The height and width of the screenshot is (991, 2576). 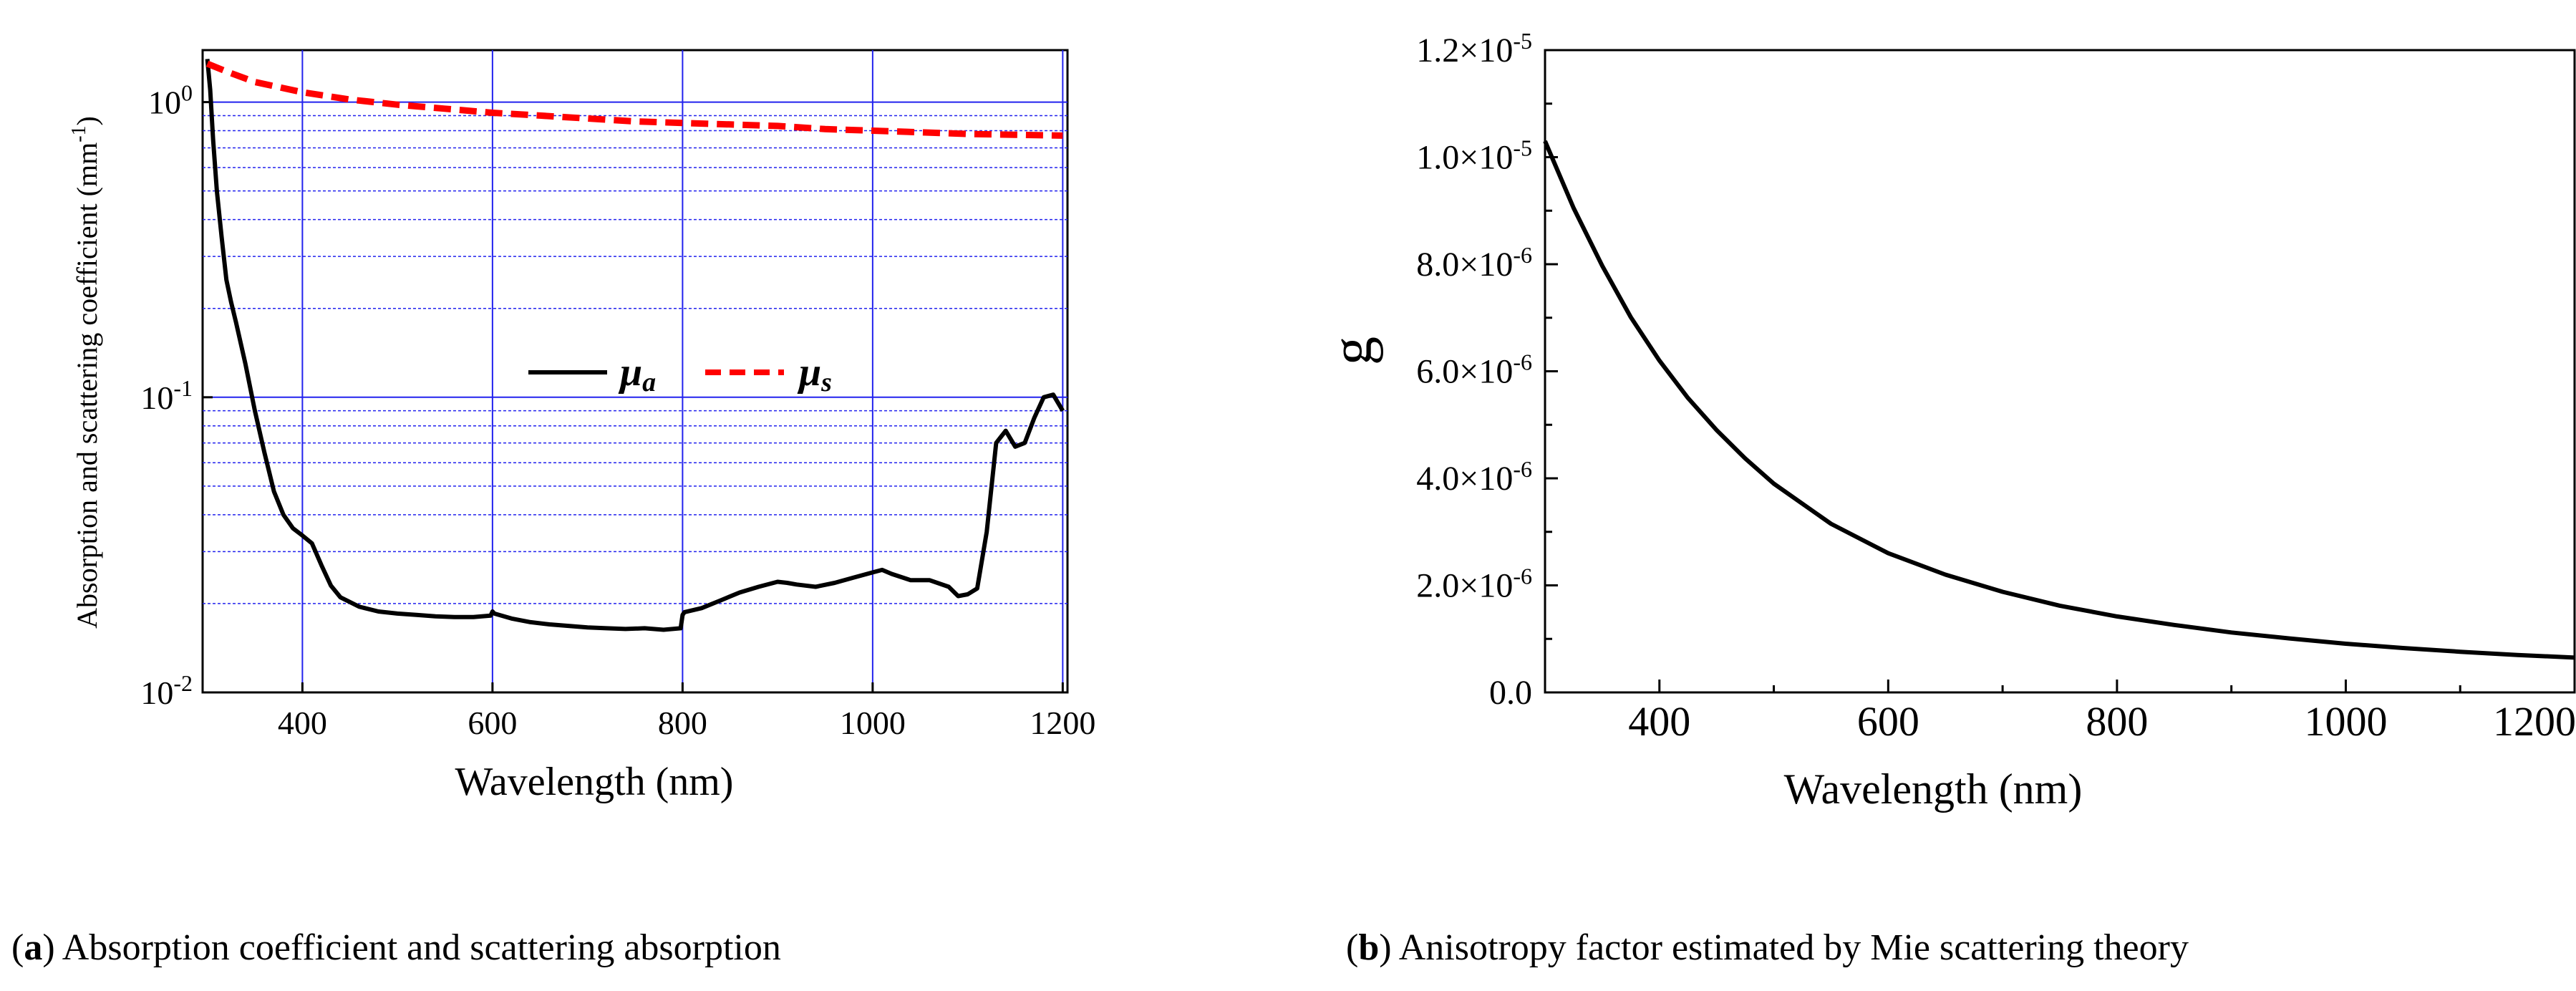 What do you see at coordinates (649, 382) in the screenshot?
I see `legend-label-mu-a-sub: a` at bounding box center [649, 382].